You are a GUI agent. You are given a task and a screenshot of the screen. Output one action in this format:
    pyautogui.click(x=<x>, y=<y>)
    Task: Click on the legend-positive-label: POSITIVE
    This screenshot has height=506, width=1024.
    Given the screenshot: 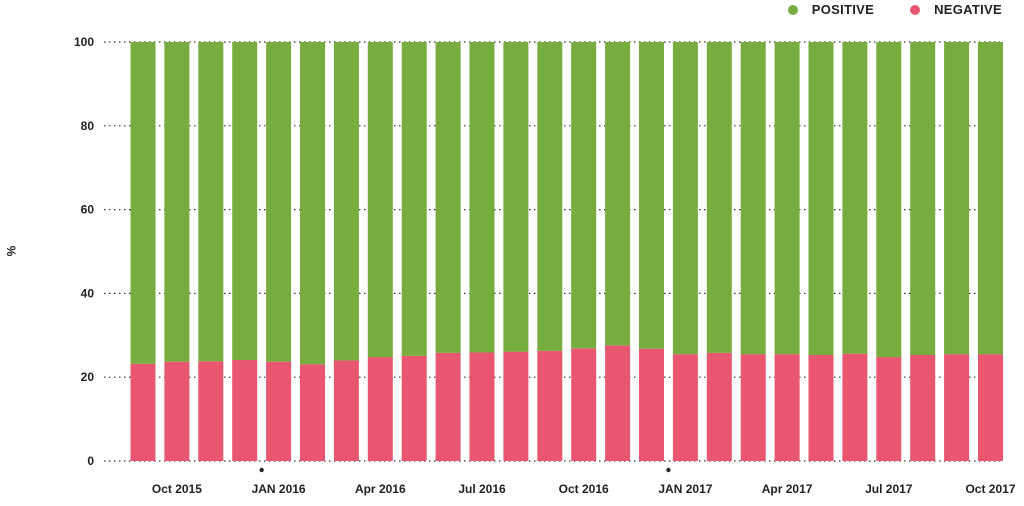 What is the action you would take?
    pyautogui.click(x=843, y=9)
    